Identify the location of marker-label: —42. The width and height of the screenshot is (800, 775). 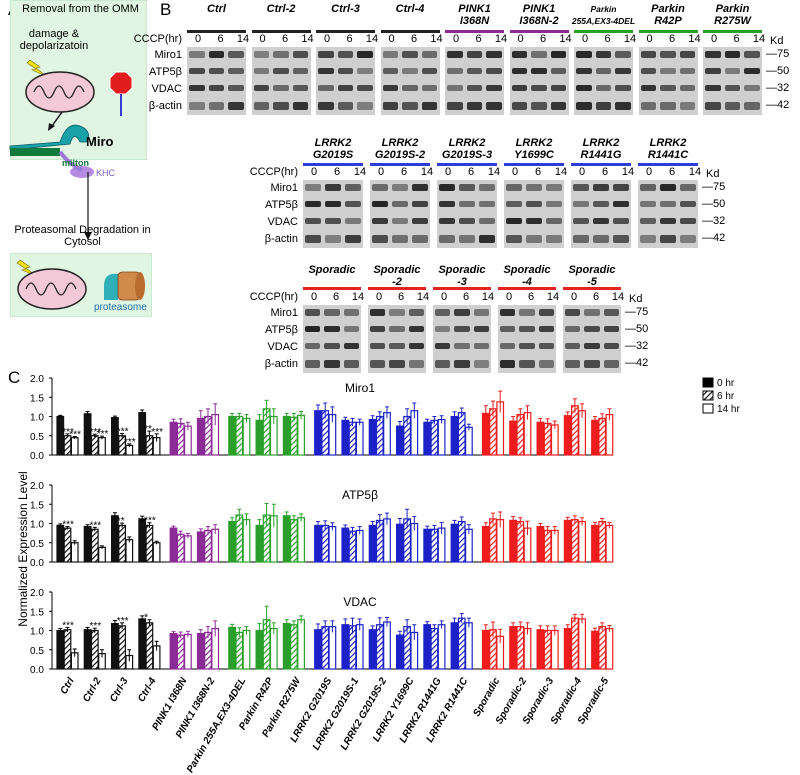
(714, 238).